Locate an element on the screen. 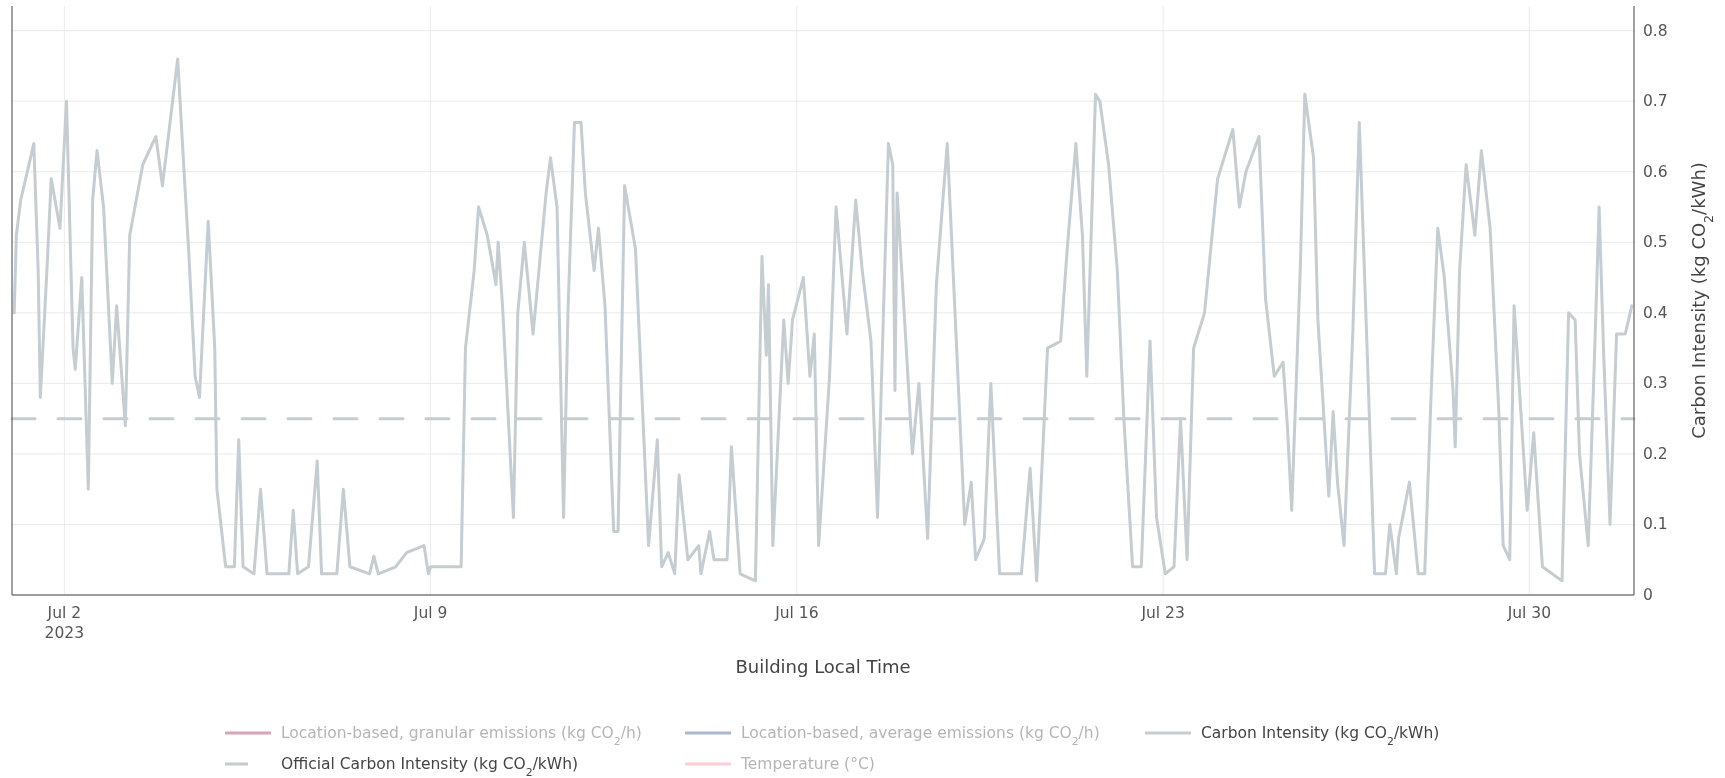 The height and width of the screenshot is (778, 1725). y-tick-label: 0.4 is located at coordinates (1655, 312).